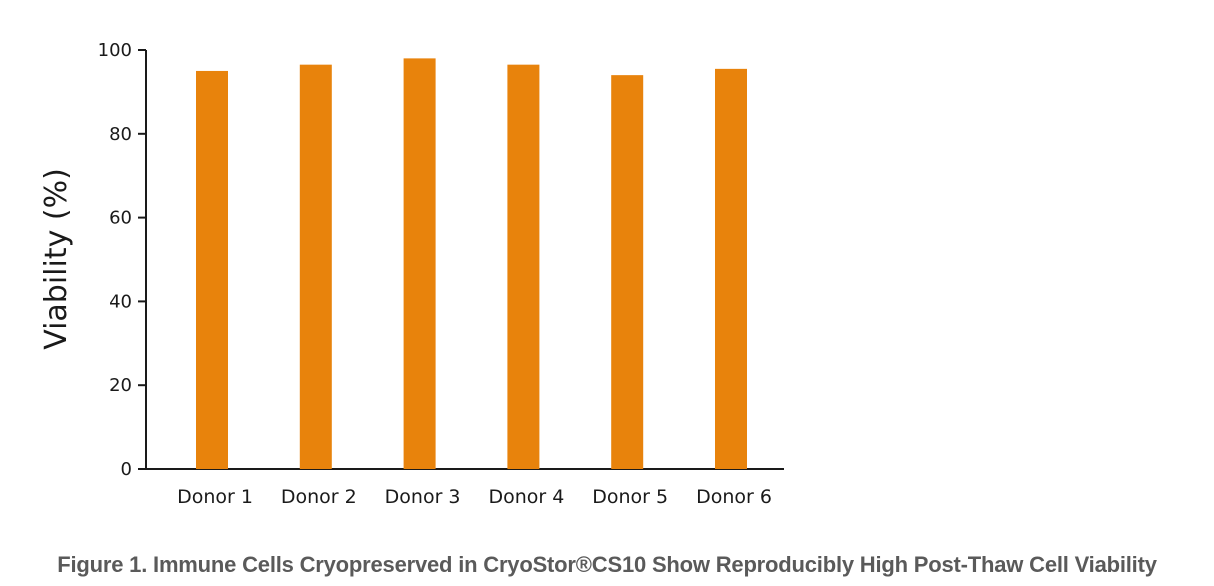  Describe the element at coordinates (115, 50) in the screenshot. I see `y-tick-label: 100` at that location.